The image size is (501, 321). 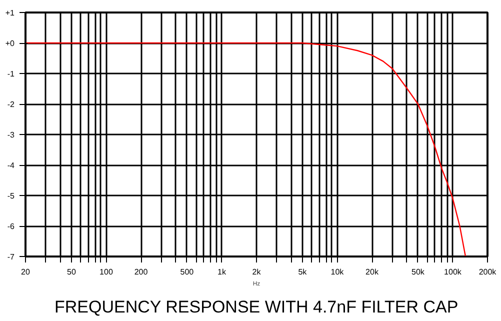 What do you see at coordinates (11, 165) in the screenshot?
I see `y-tick-label: -4` at bounding box center [11, 165].